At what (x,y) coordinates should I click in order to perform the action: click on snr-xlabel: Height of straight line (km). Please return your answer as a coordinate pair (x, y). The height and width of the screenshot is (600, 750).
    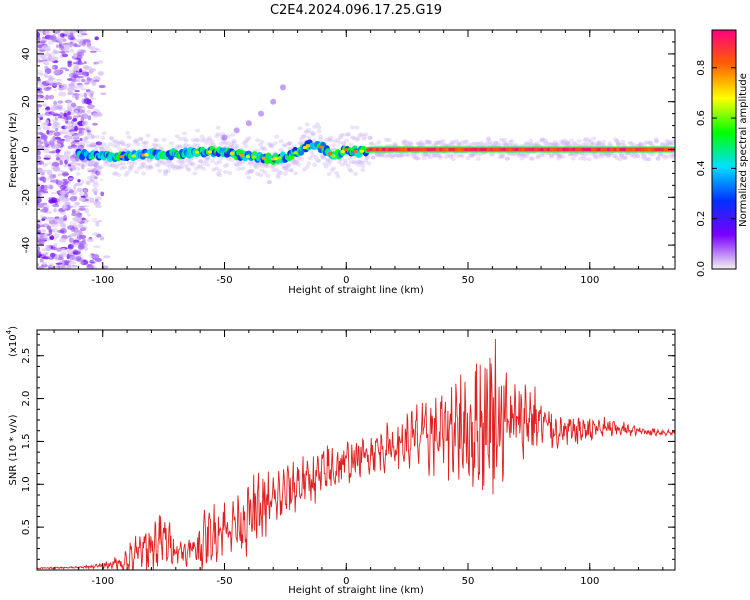
    Looking at the image, I should click on (356, 590).